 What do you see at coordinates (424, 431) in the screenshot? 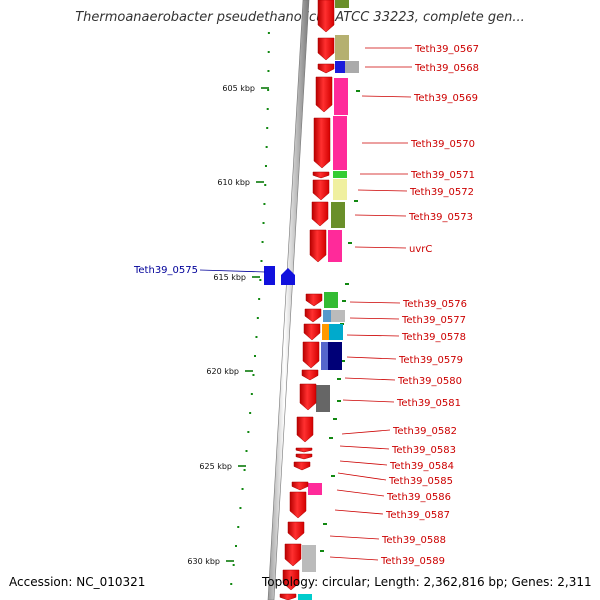
I see `gene-label: Teth39_0582` at bounding box center [424, 431].